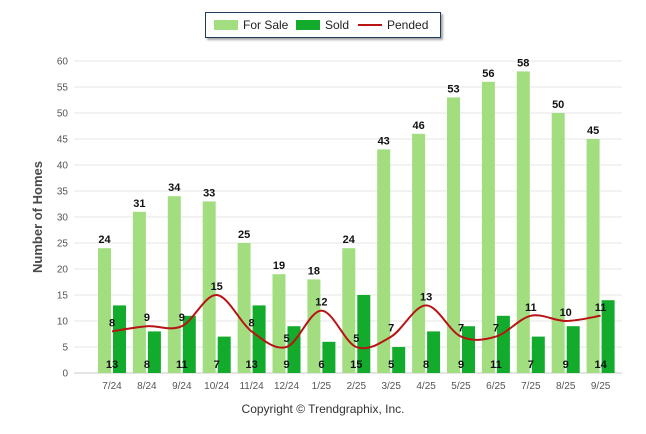 The image size is (646, 434). What do you see at coordinates (112, 386) in the screenshot?
I see `x-tick-label: 7/24` at bounding box center [112, 386].